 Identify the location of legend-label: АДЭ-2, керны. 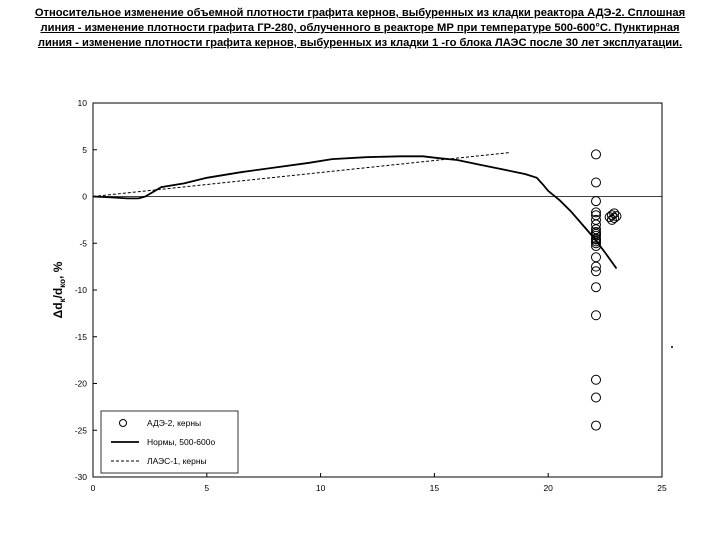
(174, 423).